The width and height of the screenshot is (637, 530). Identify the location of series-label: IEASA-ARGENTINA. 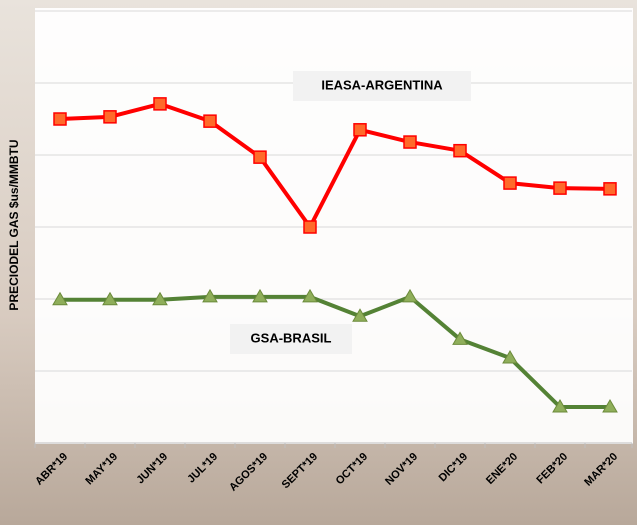
(382, 84).